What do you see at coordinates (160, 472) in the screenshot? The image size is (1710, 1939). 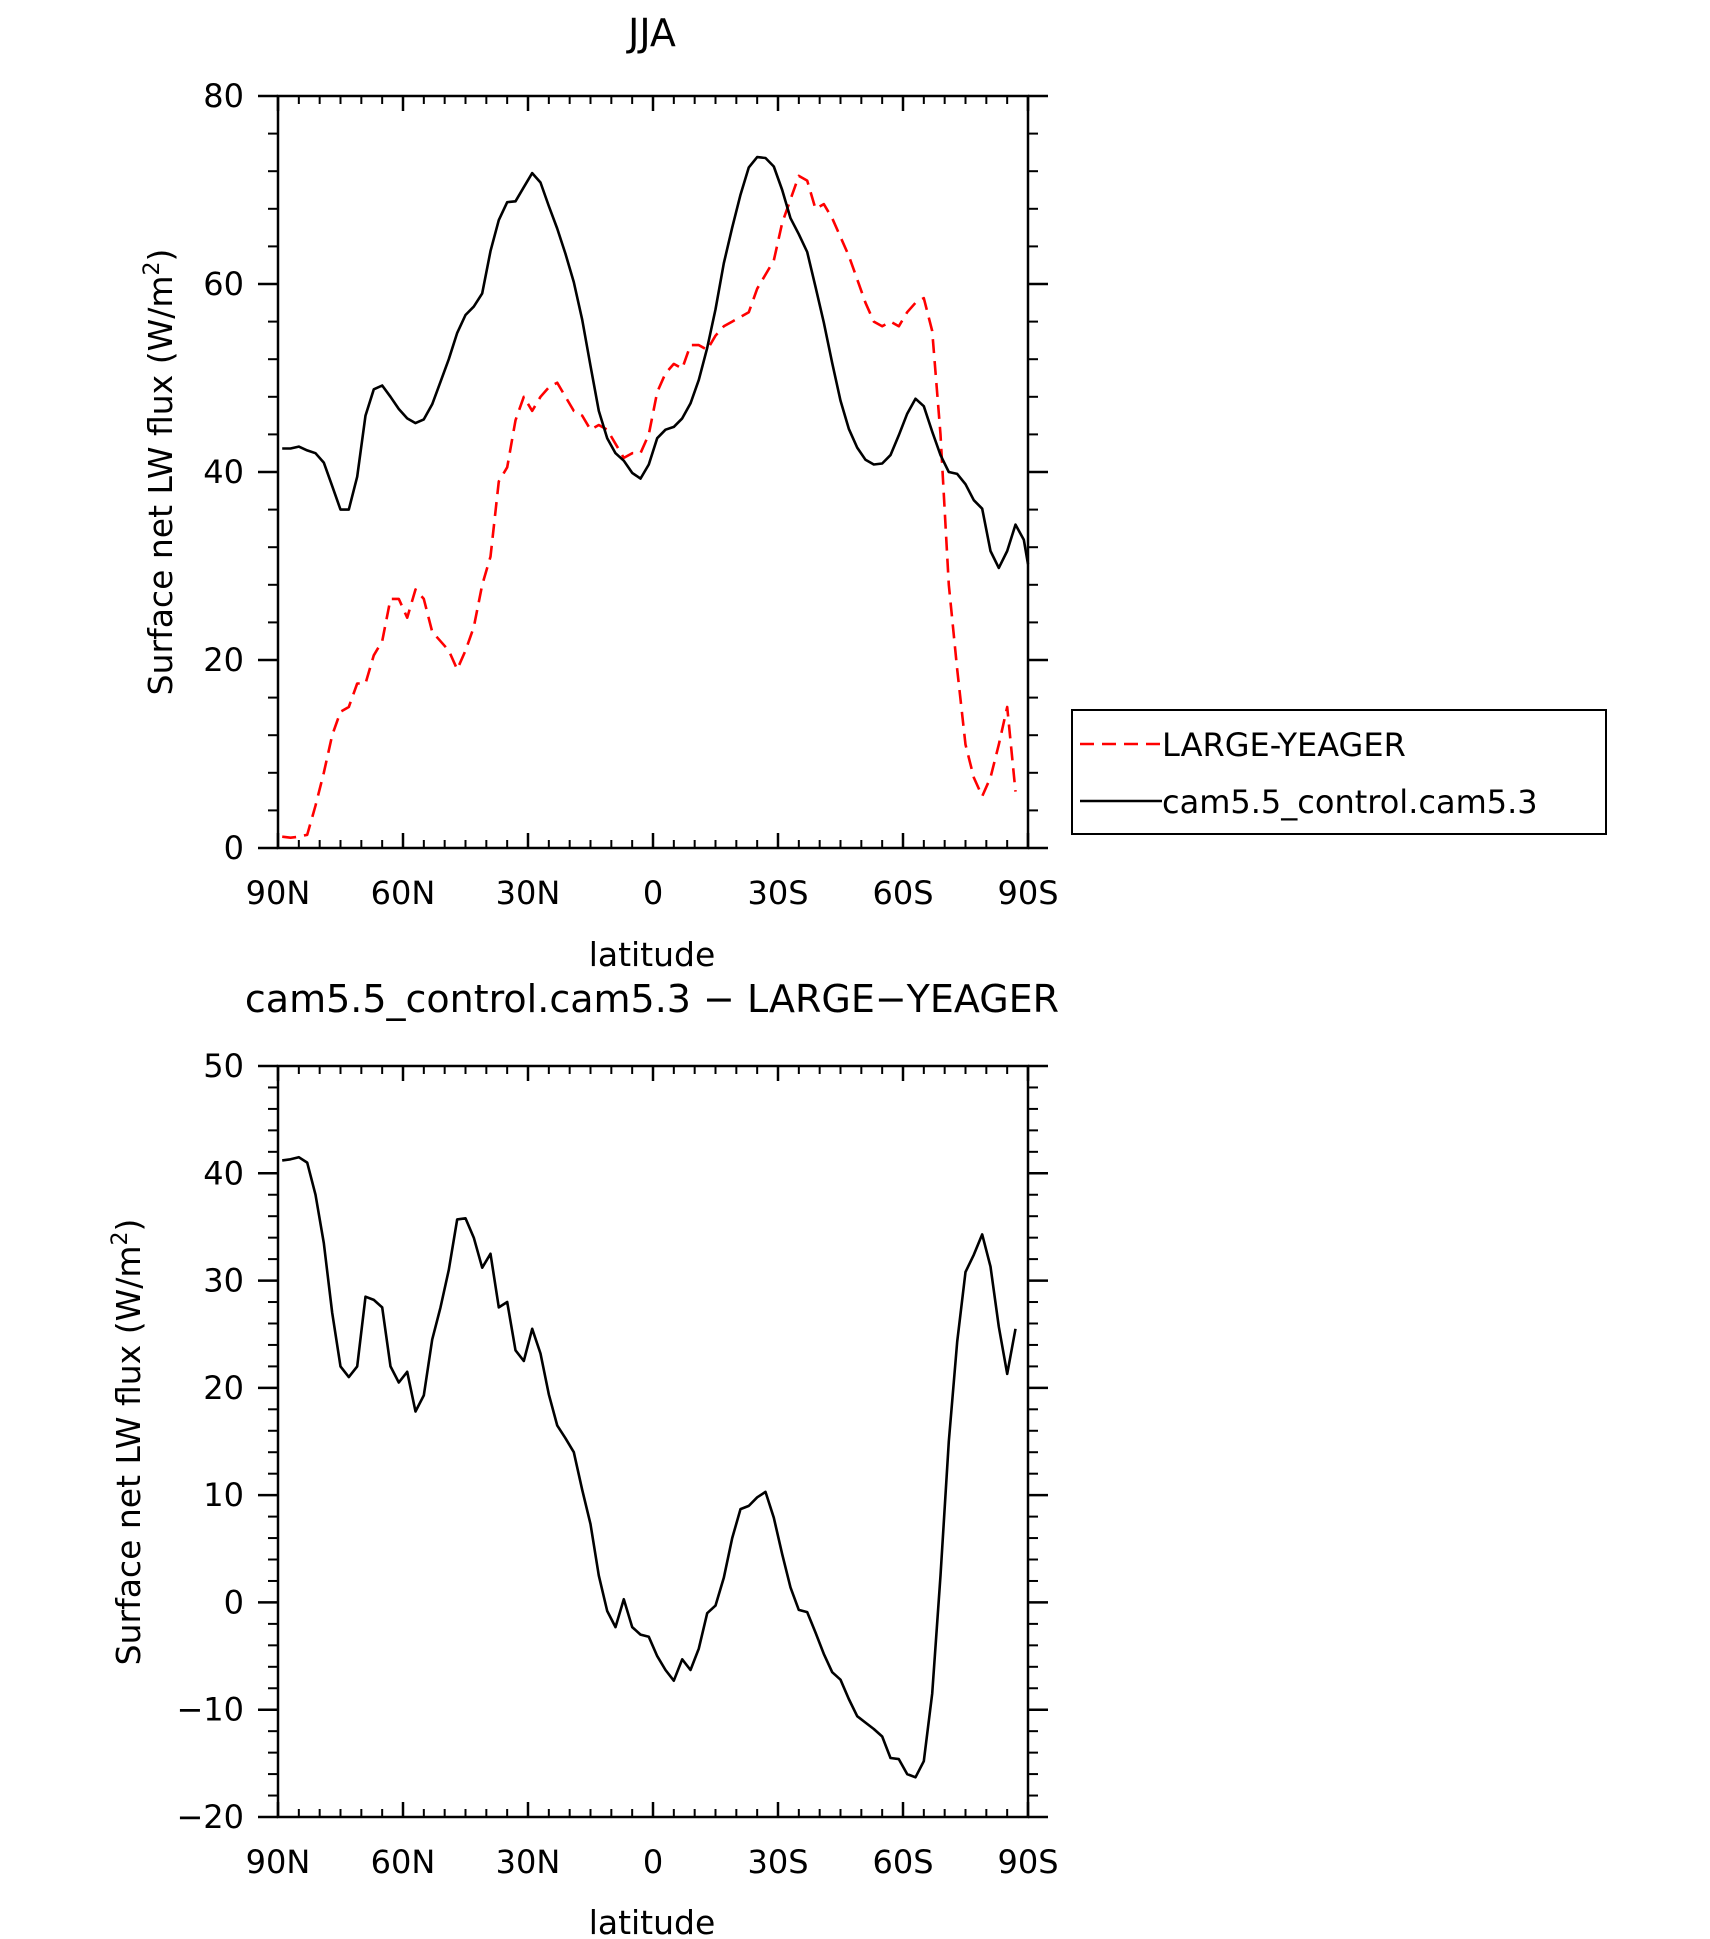 I see `top-y-axis-label: Surface net LW flux (W/m2)` at bounding box center [160, 472].